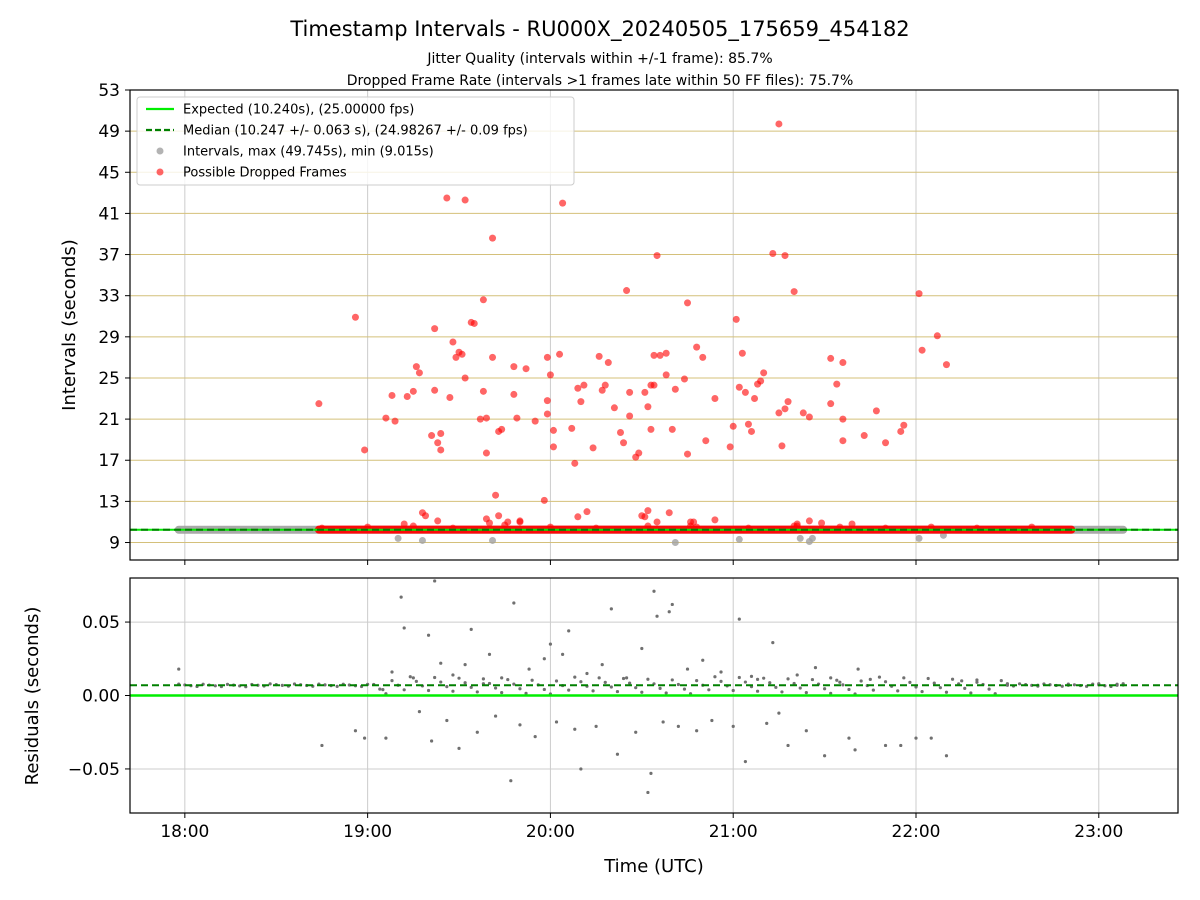 The image size is (1200, 900). I want to click on bottom-y-tick-label: 0.05, so click(101, 623).